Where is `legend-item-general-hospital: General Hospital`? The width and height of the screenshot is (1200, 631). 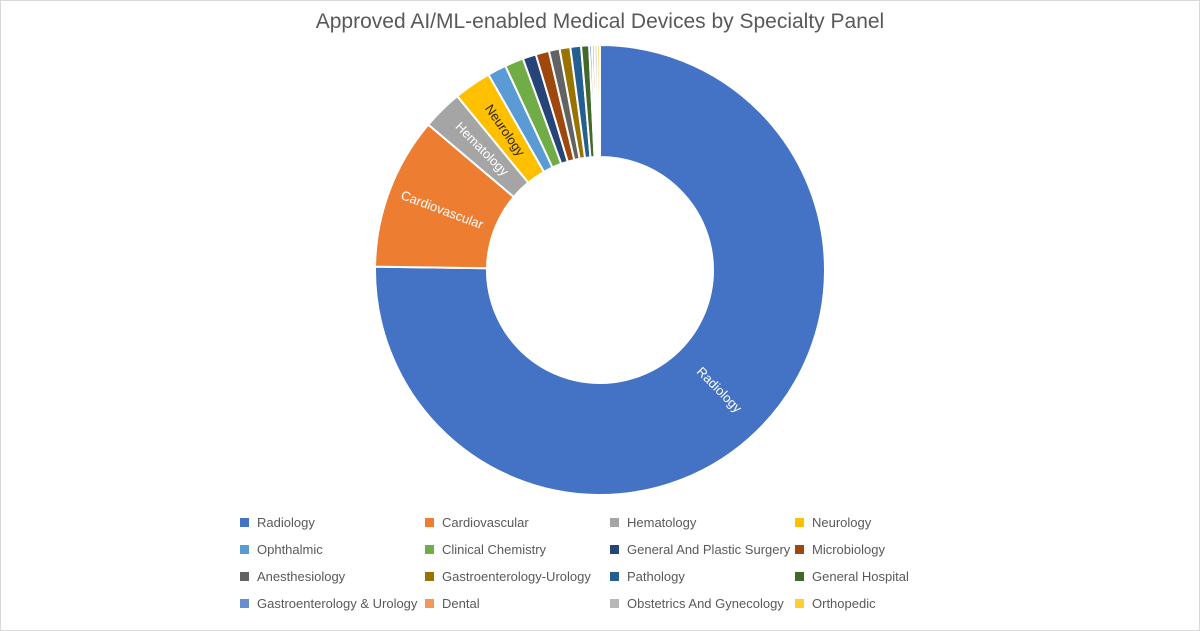 legend-item-general-hospital: General Hospital is located at coordinates (852, 576).